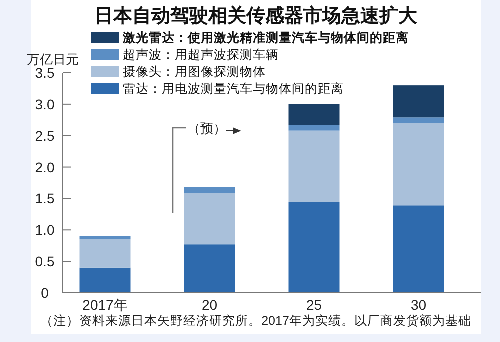 The image size is (500, 342). What do you see at coordinates (207, 167) in the screenshot?
I see `arrow-forecast: （预）` at bounding box center [207, 167].